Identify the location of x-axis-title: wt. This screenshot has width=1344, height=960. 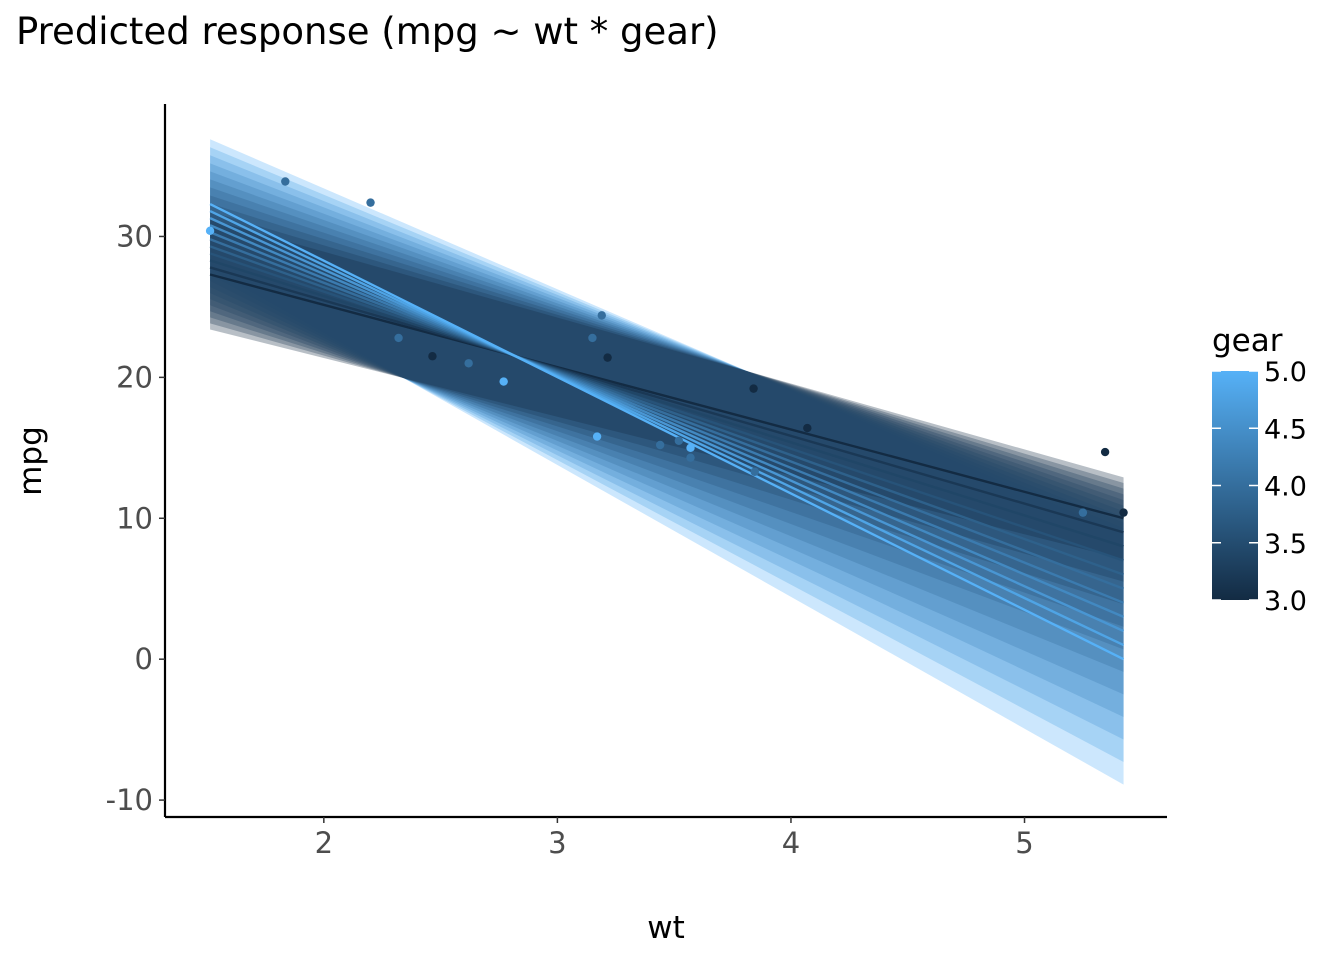
(666, 928).